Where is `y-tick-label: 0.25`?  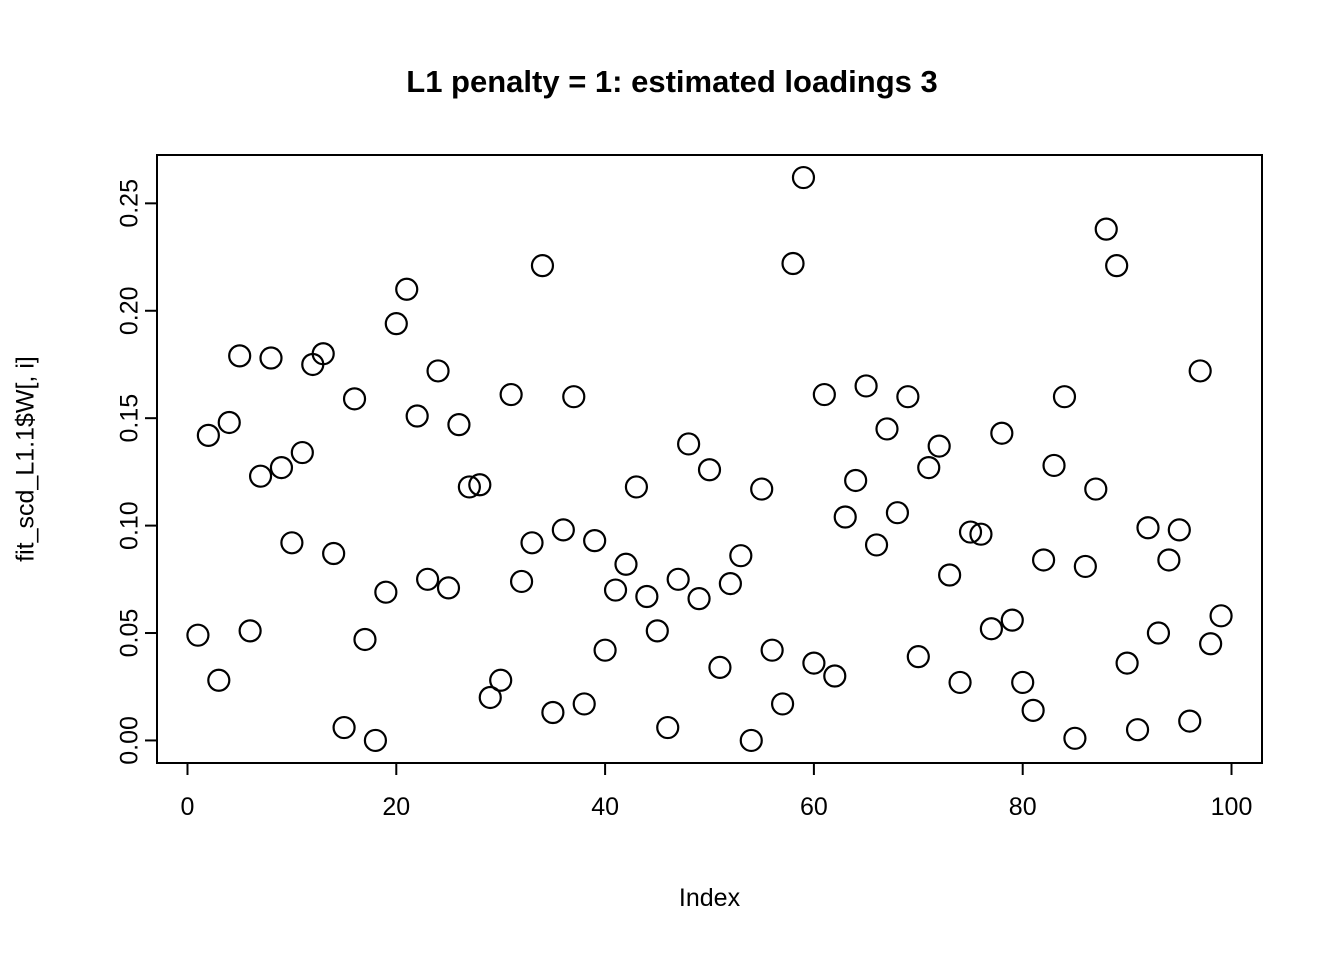 y-tick-label: 0.25 is located at coordinates (130, 203).